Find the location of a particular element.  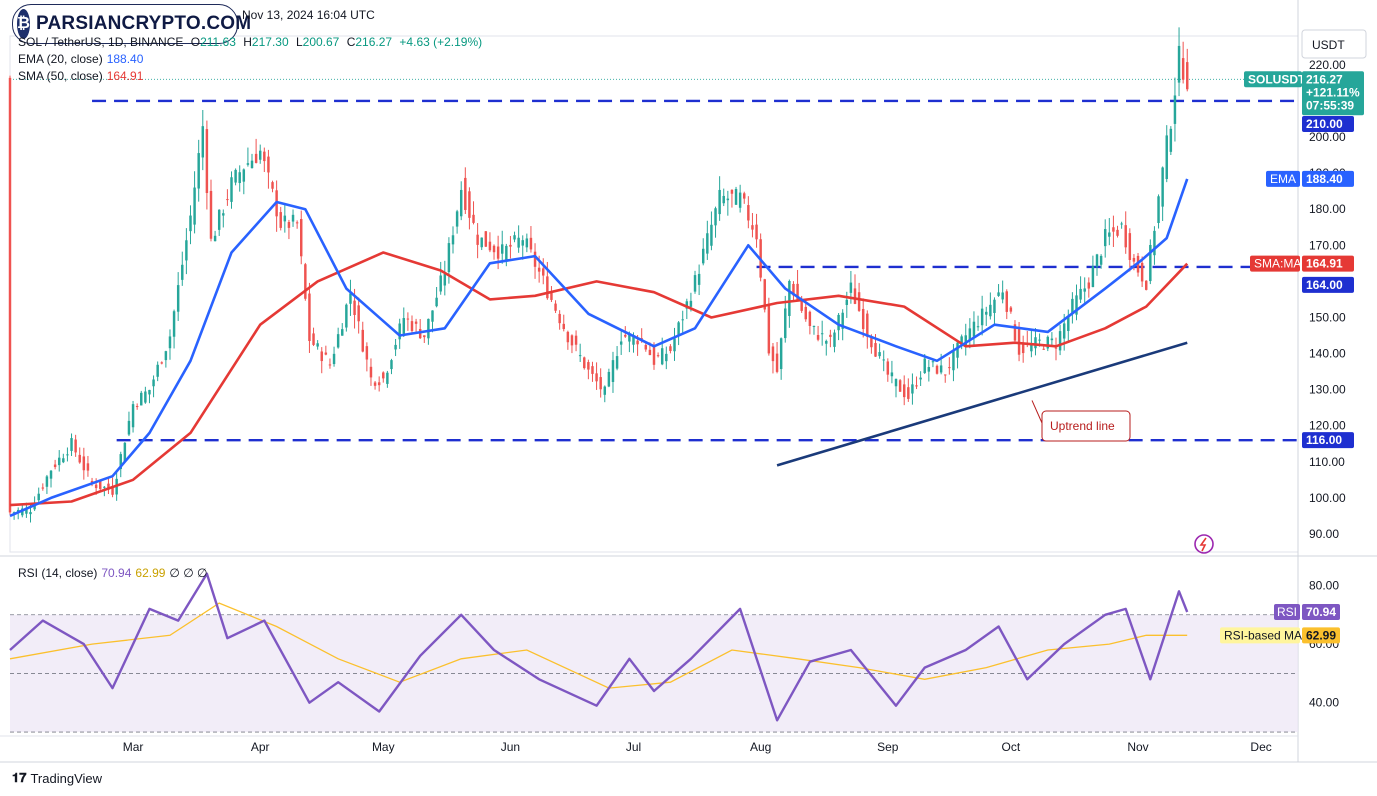

rsi-tick-label: 40.00 is located at coordinates (1324, 703).